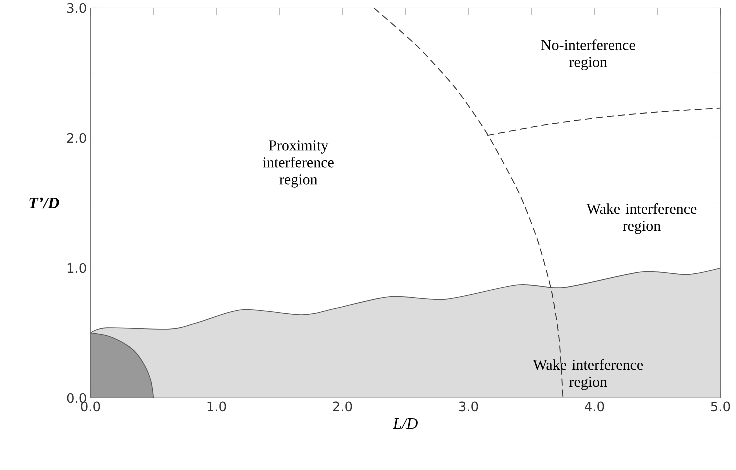  Describe the element at coordinates (217, 407) in the screenshot. I see `x-tick-label: 1.0` at that location.